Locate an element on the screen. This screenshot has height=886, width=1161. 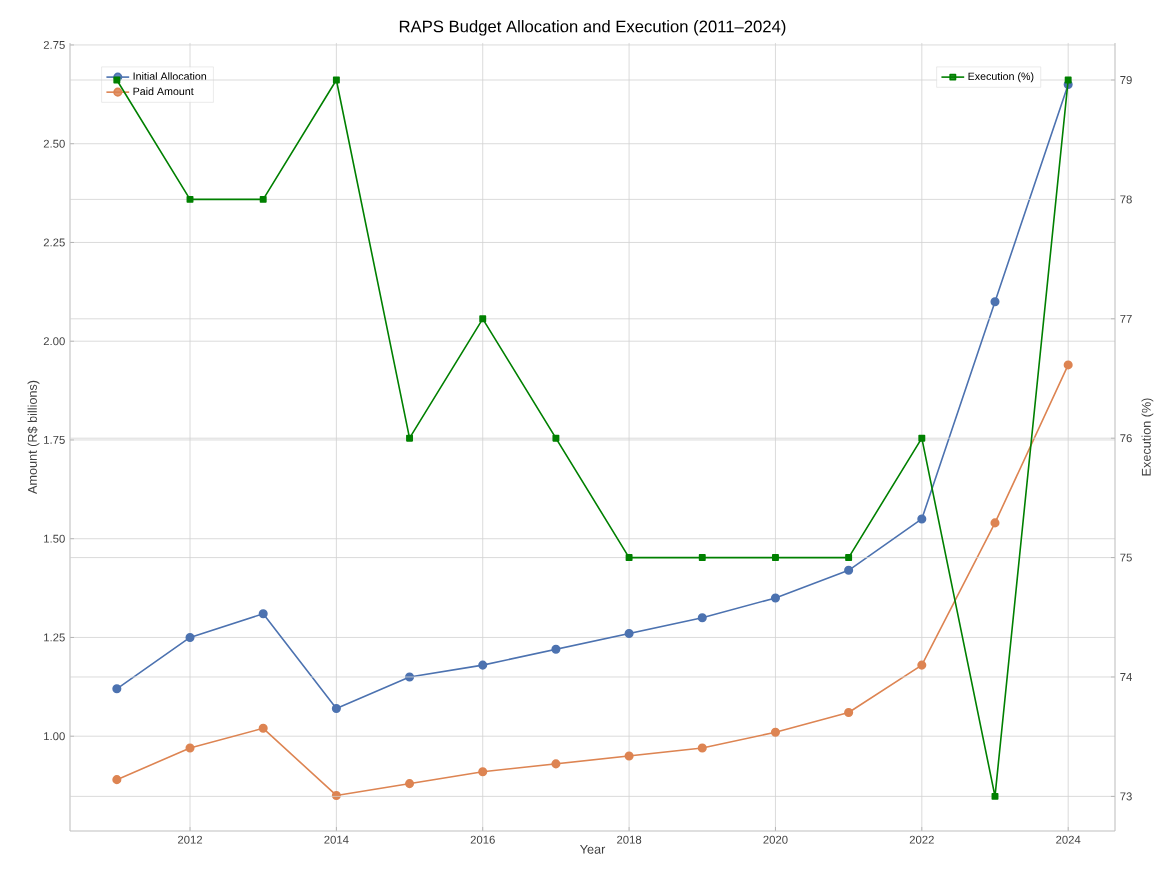
y-tick-label: 1.25 is located at coordinates (54, 637).